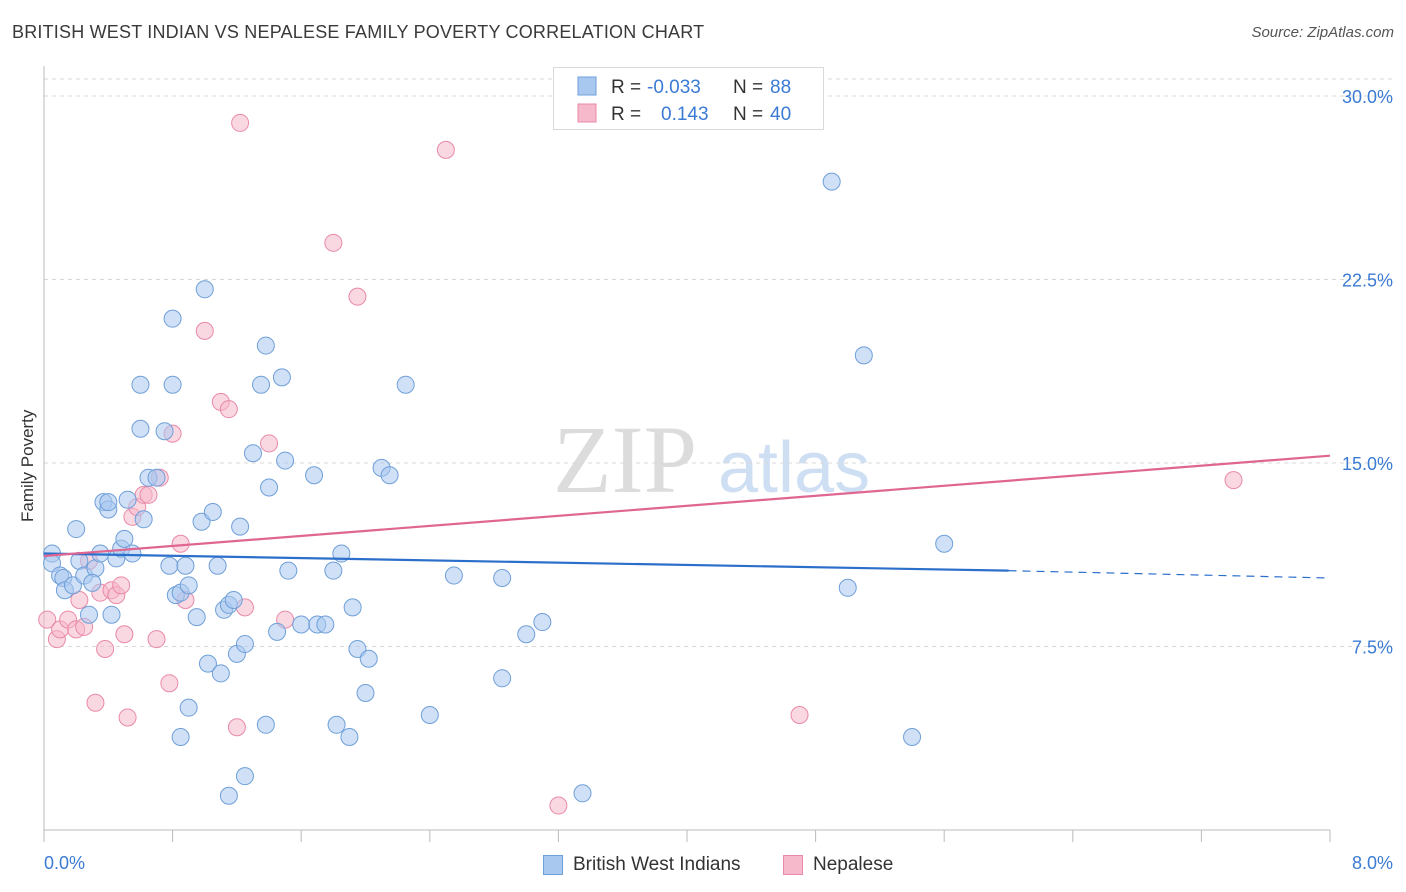 This screenshot has width=1406, height=892. Describe the element at coordinates (793, 865) in the screenshot. I see `legend-swatch-pink` at that location.